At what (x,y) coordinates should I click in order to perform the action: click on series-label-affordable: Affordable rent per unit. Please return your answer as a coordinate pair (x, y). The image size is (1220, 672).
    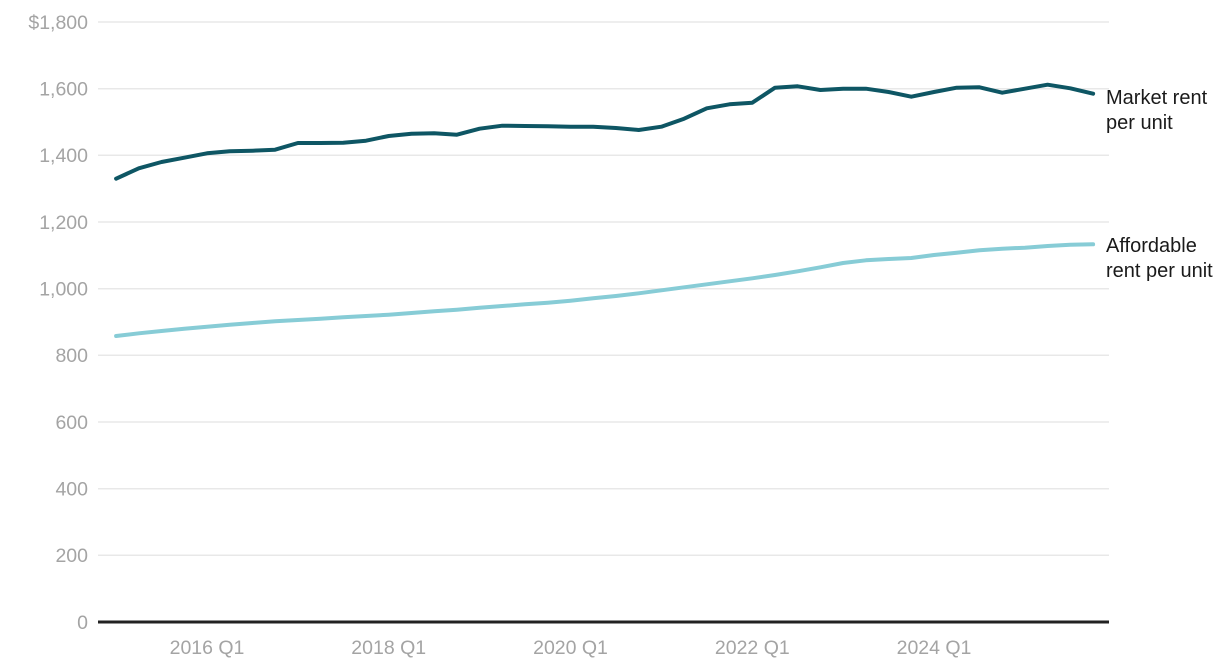
    Looking at the image, I should click on (1159, 258).